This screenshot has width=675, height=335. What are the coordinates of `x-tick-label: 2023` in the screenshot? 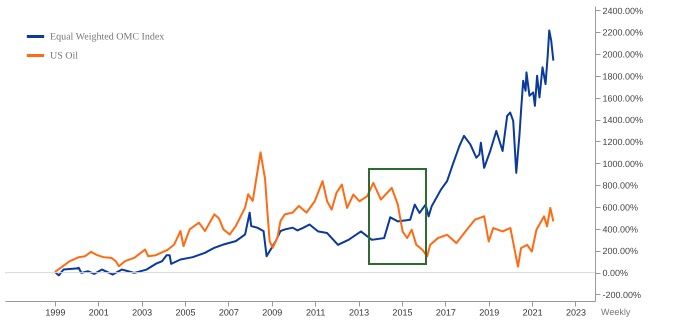 It's located at (576, 313).